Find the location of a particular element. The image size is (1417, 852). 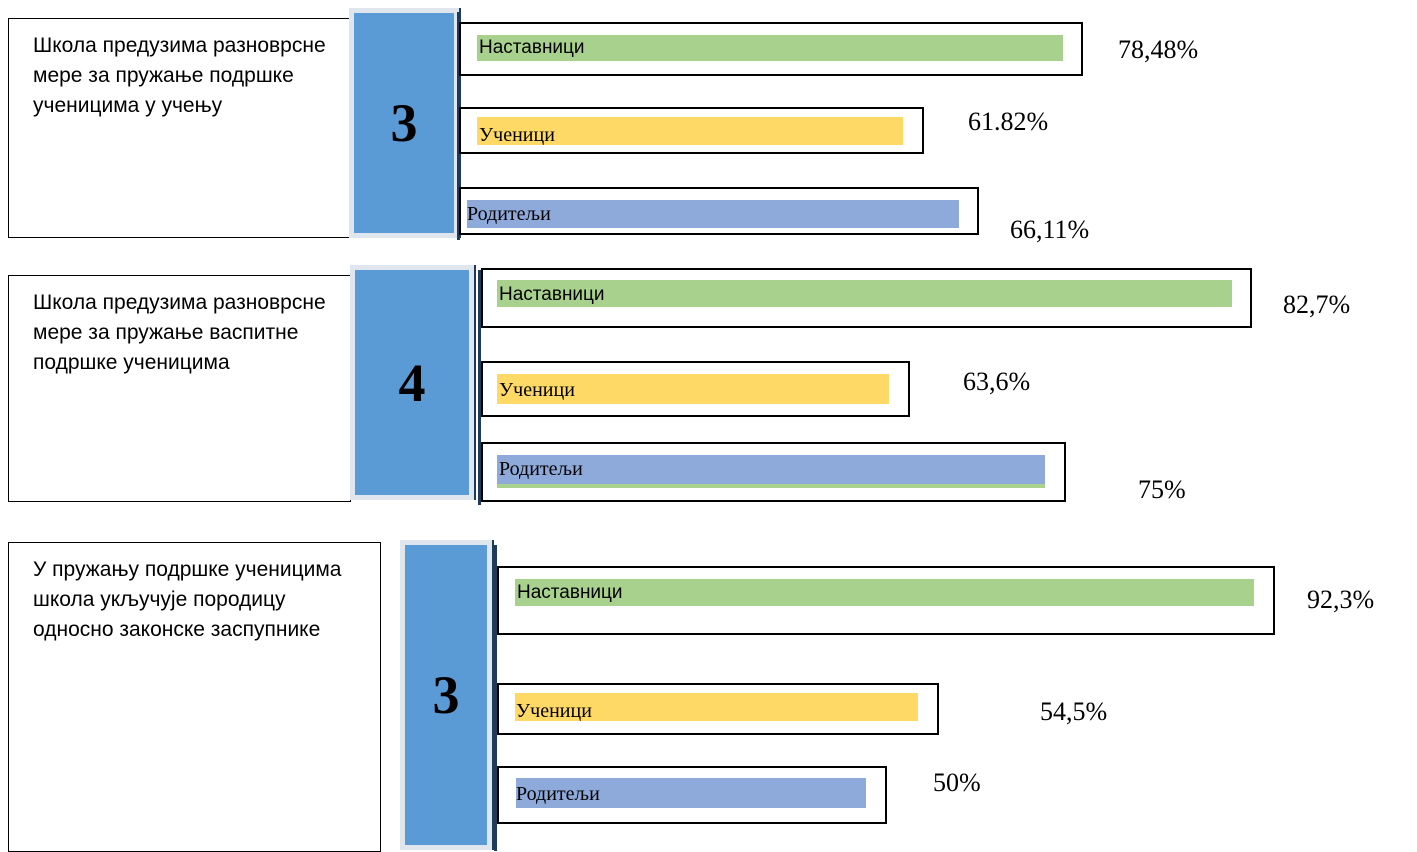

value-label: 92,3% is located at coordinates (1341, 599).